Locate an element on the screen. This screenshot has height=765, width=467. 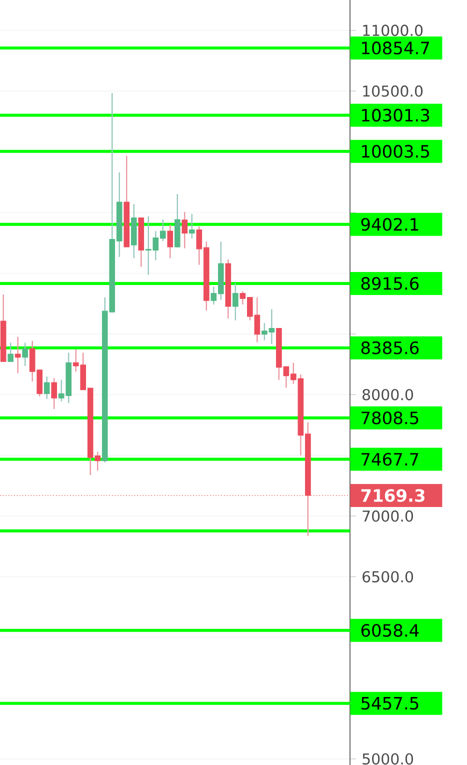
y-tick-label: 11000.0 is located at coordinates (393, 30).